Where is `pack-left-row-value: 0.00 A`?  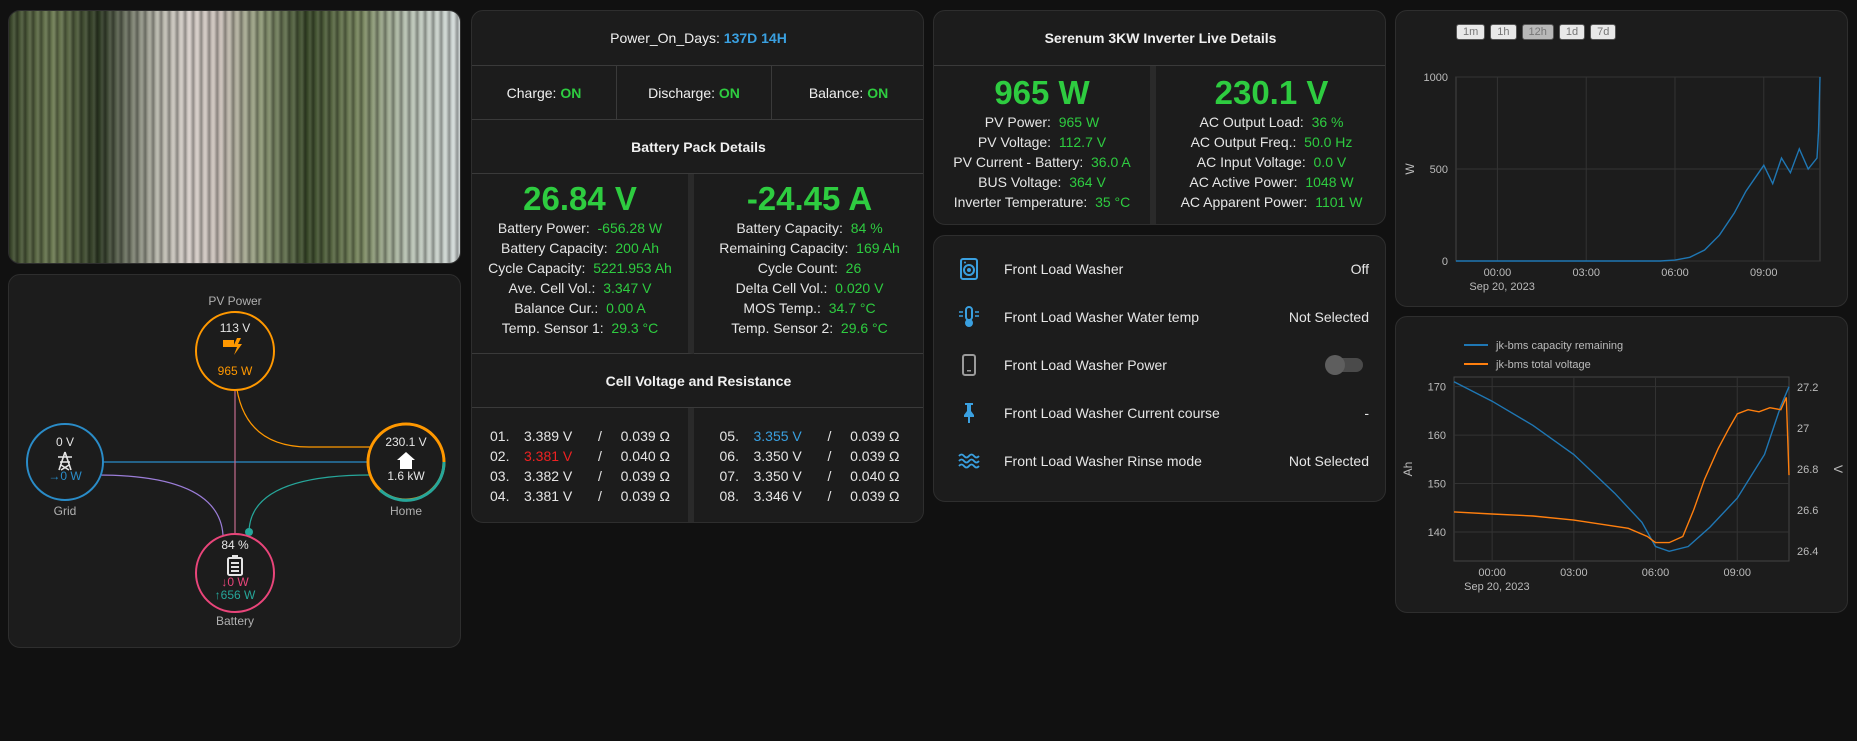 pack-left-row-value: 0.00 A is located at coordinates (626, 308).